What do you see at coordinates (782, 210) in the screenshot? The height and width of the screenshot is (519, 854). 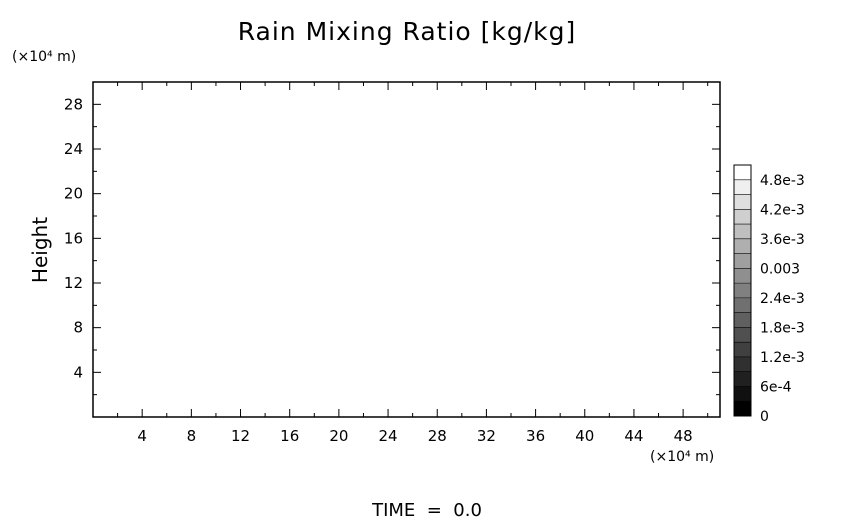 I see `colorbar-label: 4.2e-3` at bounding box center [782, 210].